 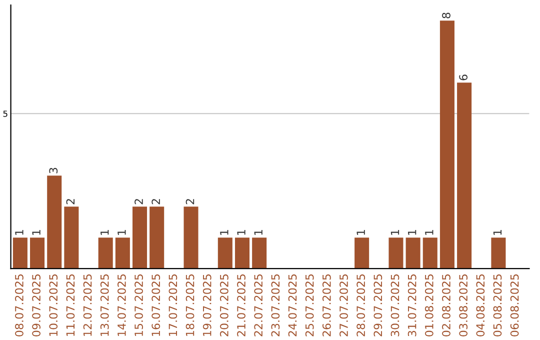 What do you see at coordinates (104, 305) in the screenshot?
I see `x-tick-label: 13.07.2025` at bounding box center [104, 305].